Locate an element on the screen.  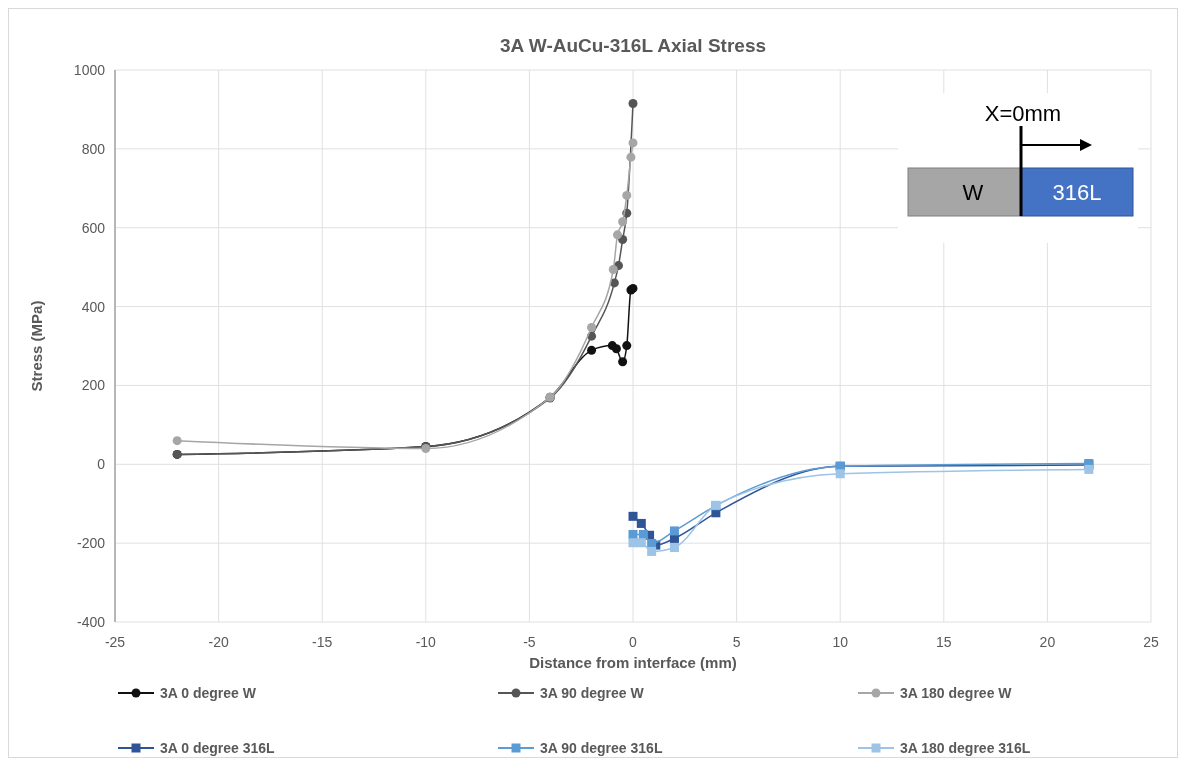
legend-label: 3A 180 degree W is located at coordinates (956, 693).